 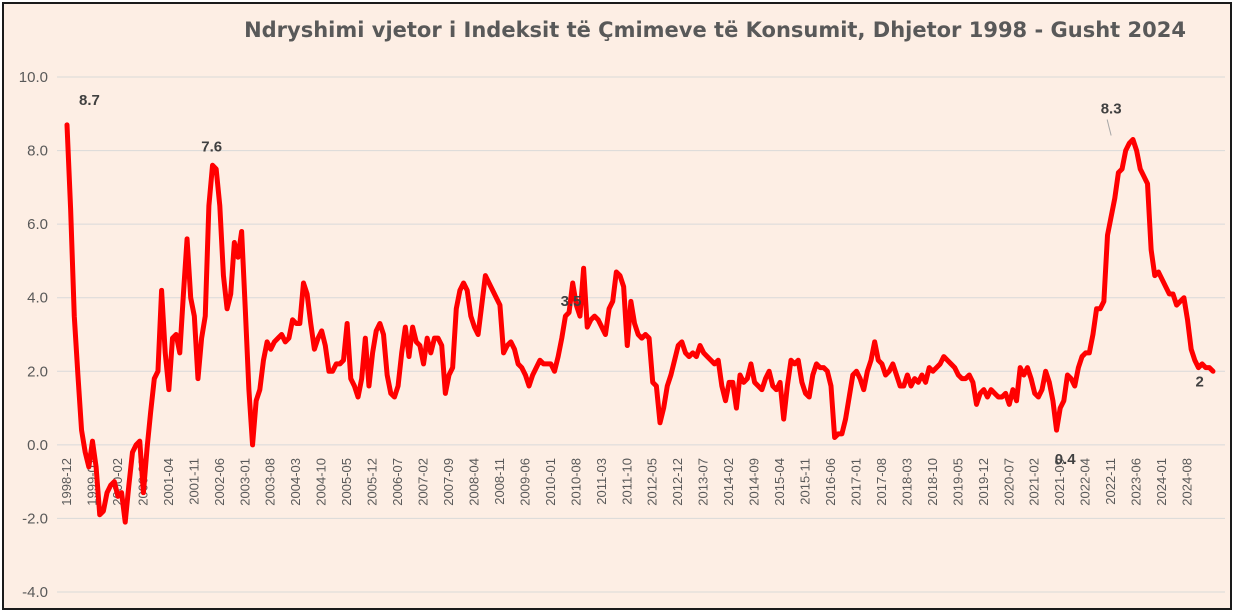 What do you see at coordinates (211, 146) in the screenshot?
I see `data-label: 7.6` at bounding box center [211, 146].